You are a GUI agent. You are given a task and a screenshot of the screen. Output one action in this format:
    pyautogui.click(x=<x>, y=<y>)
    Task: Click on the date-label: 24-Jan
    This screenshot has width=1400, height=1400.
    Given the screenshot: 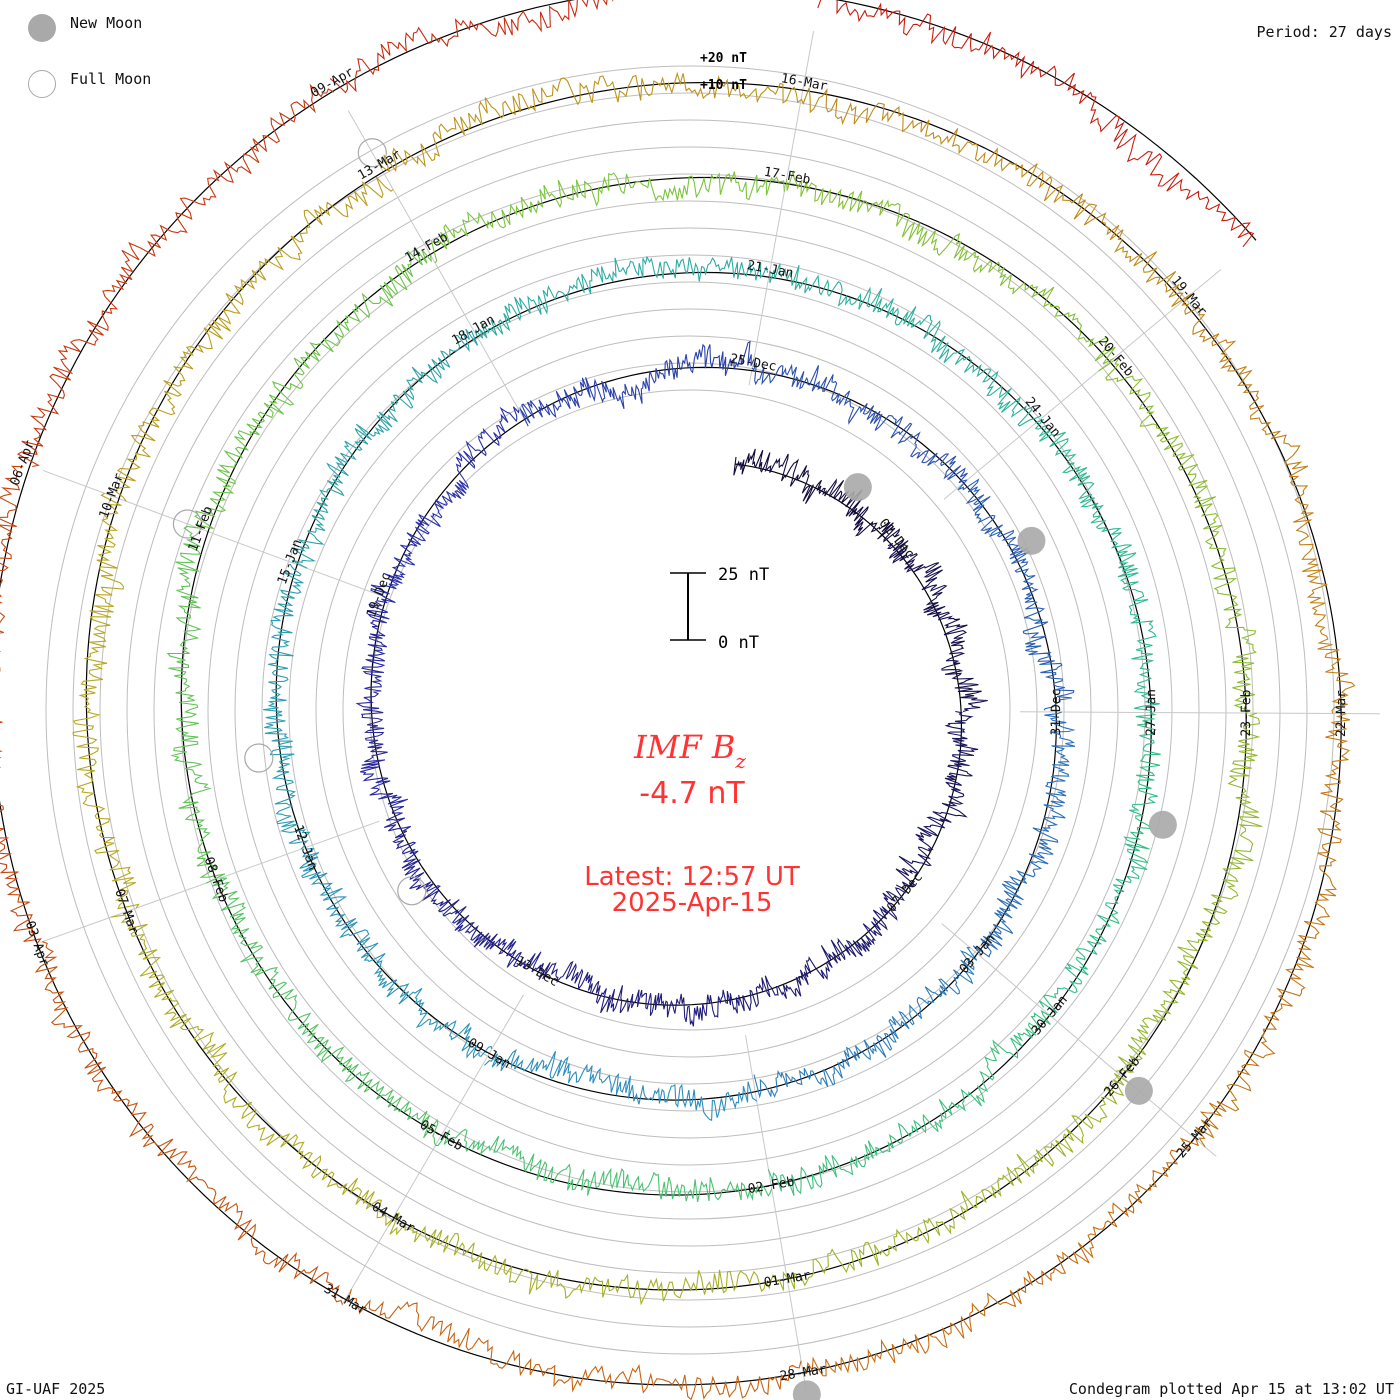 What is the action you would take?
    pyautogui.click(x=1043, y=418)
    